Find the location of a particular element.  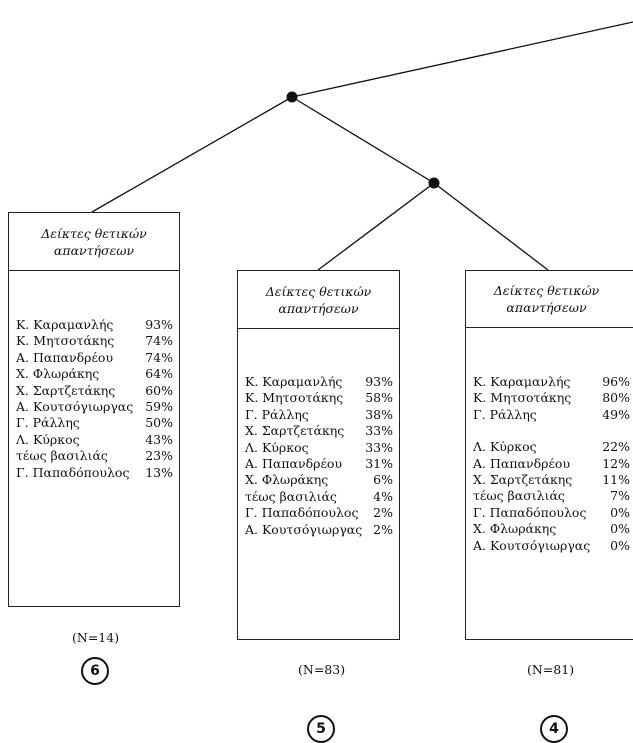

list-item: Χ. Φλωράκης 64% is located at coordinates (94, 374).